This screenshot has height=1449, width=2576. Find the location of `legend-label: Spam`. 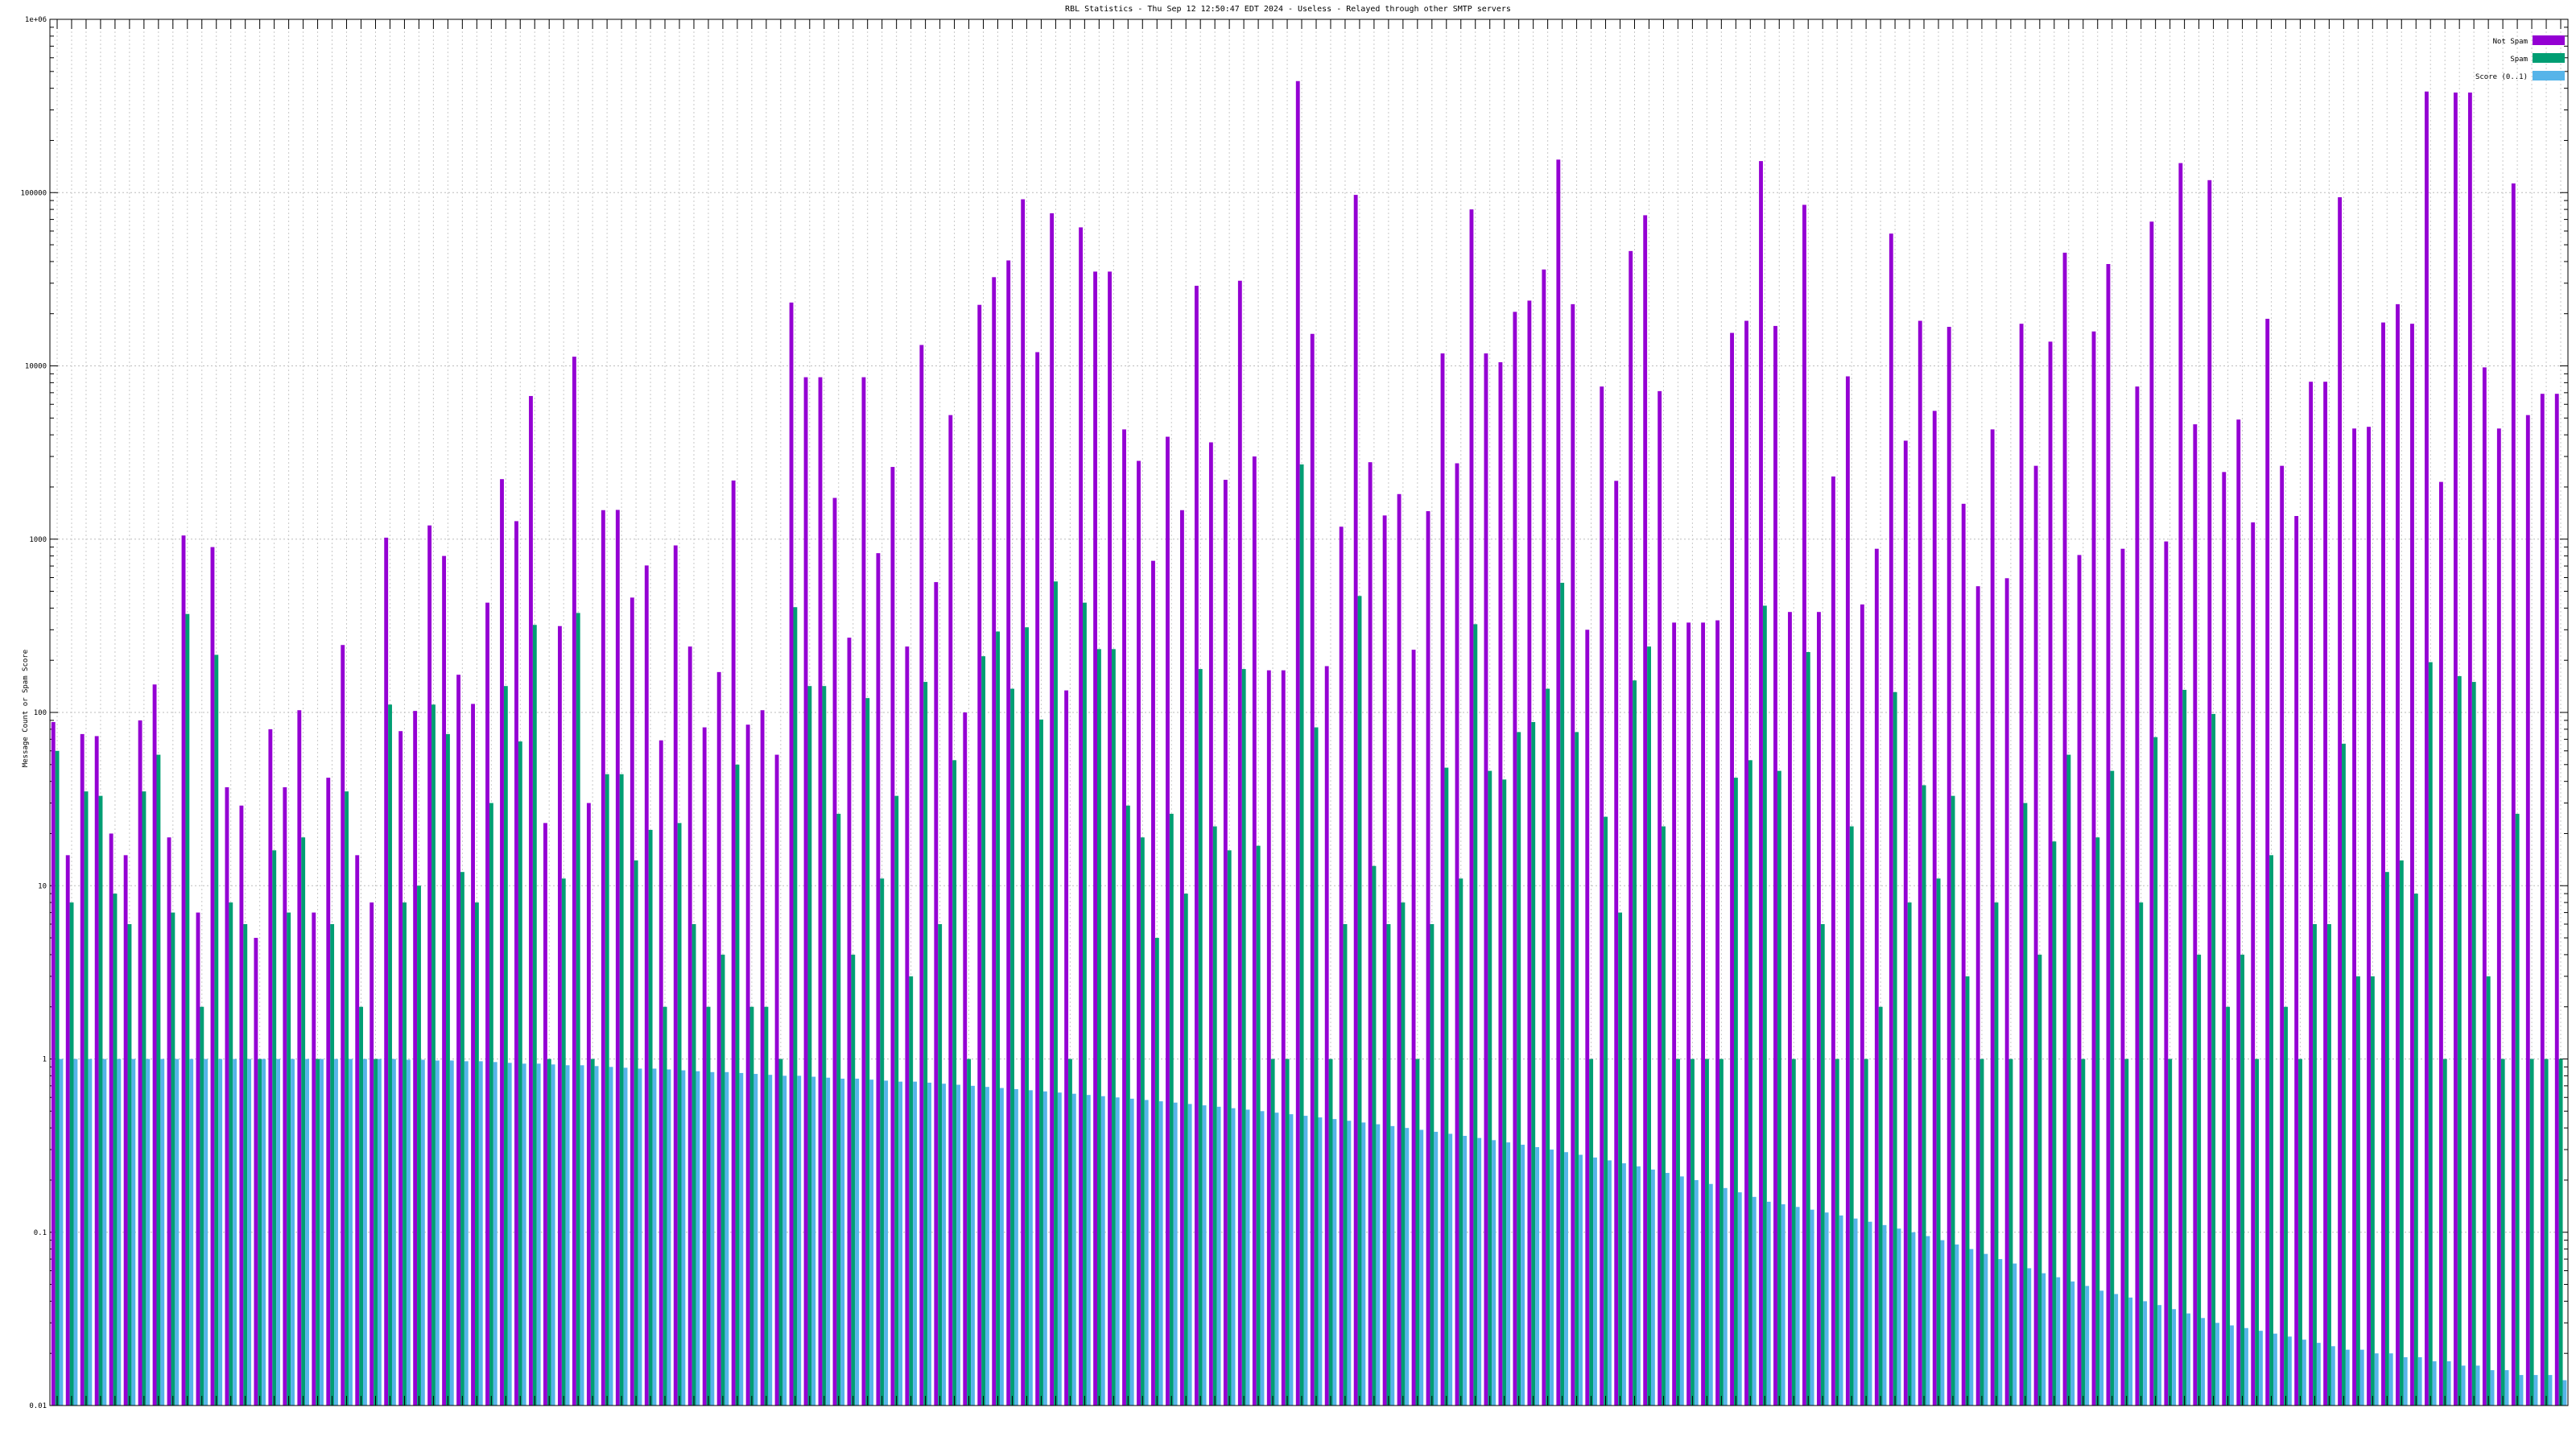

legend-label: Spam is located at coordinates (2519, 60).